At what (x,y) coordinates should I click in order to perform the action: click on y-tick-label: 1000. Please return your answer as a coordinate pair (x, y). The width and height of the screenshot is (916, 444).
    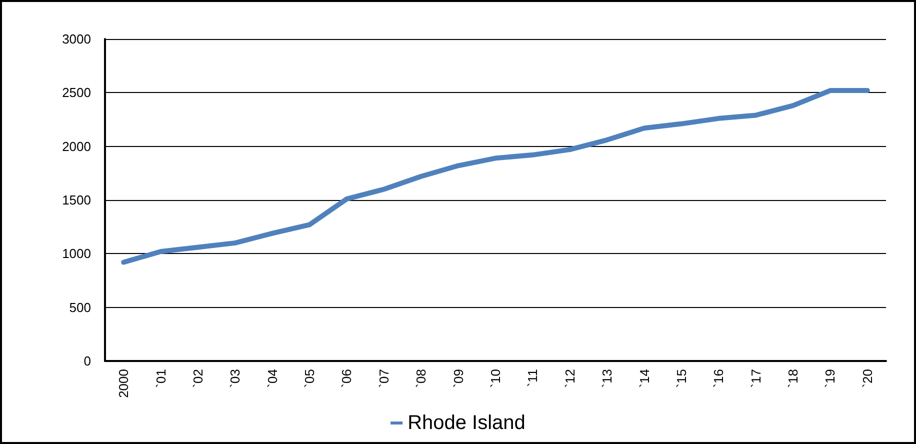
    Looking at the image, I should click on (76, 254).